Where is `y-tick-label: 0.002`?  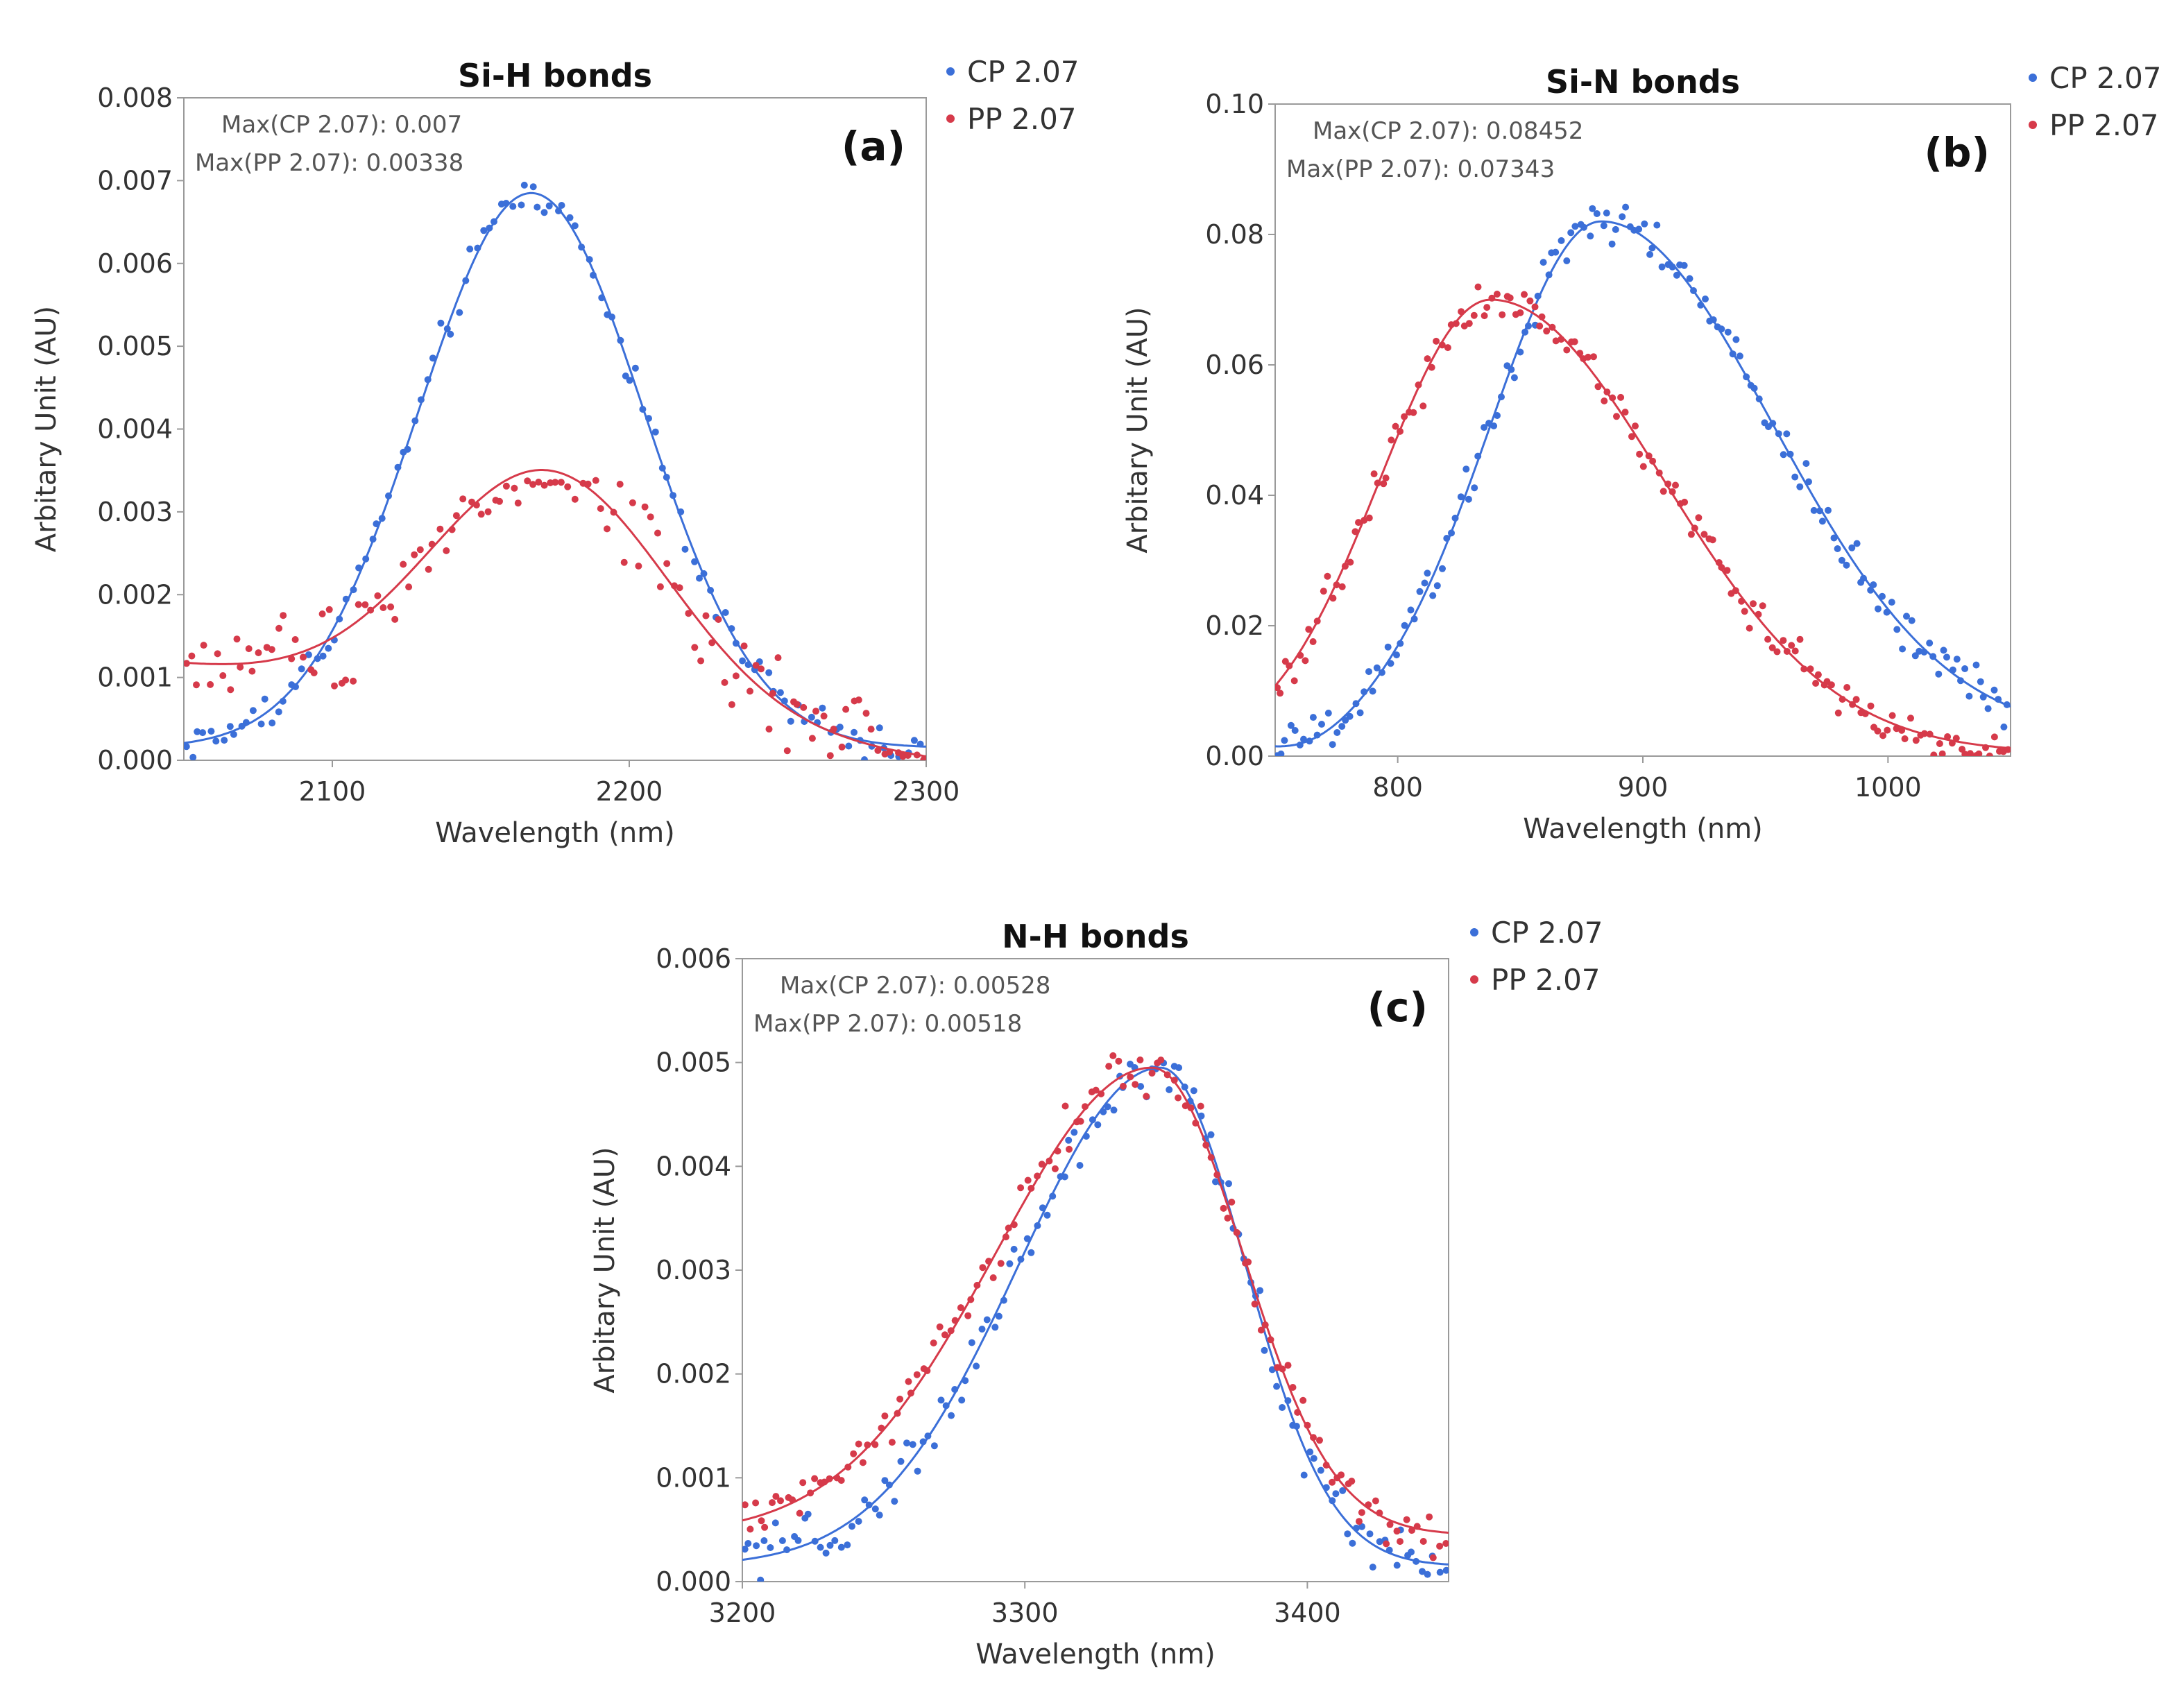
y-tick-label: 0.002 is located at coordinates (135, 594).